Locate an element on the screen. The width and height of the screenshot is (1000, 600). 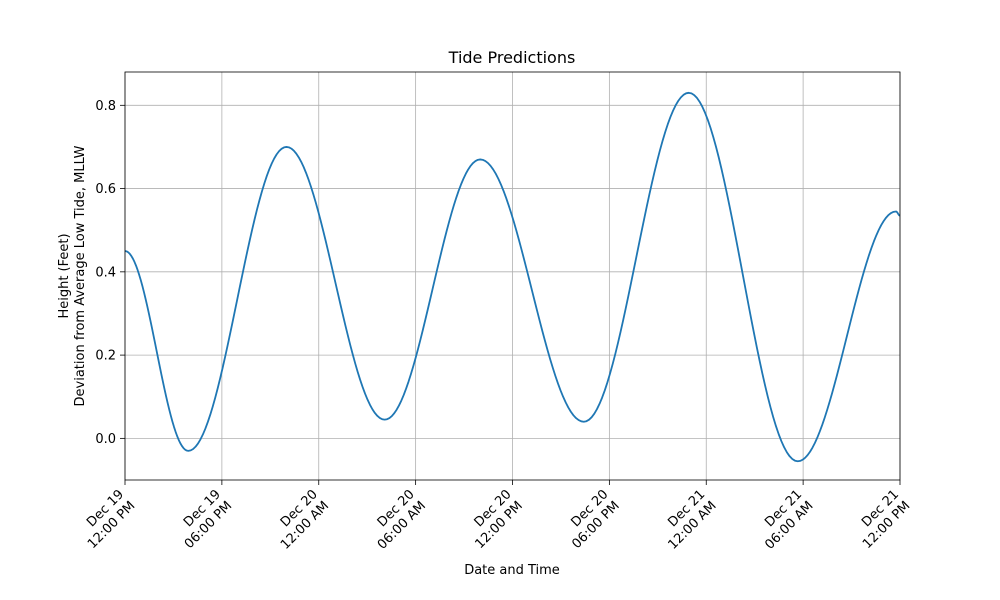
y-axis-label-line2: Deviation from Average Low Tide, MLLW is located at coordinates (80, 275).